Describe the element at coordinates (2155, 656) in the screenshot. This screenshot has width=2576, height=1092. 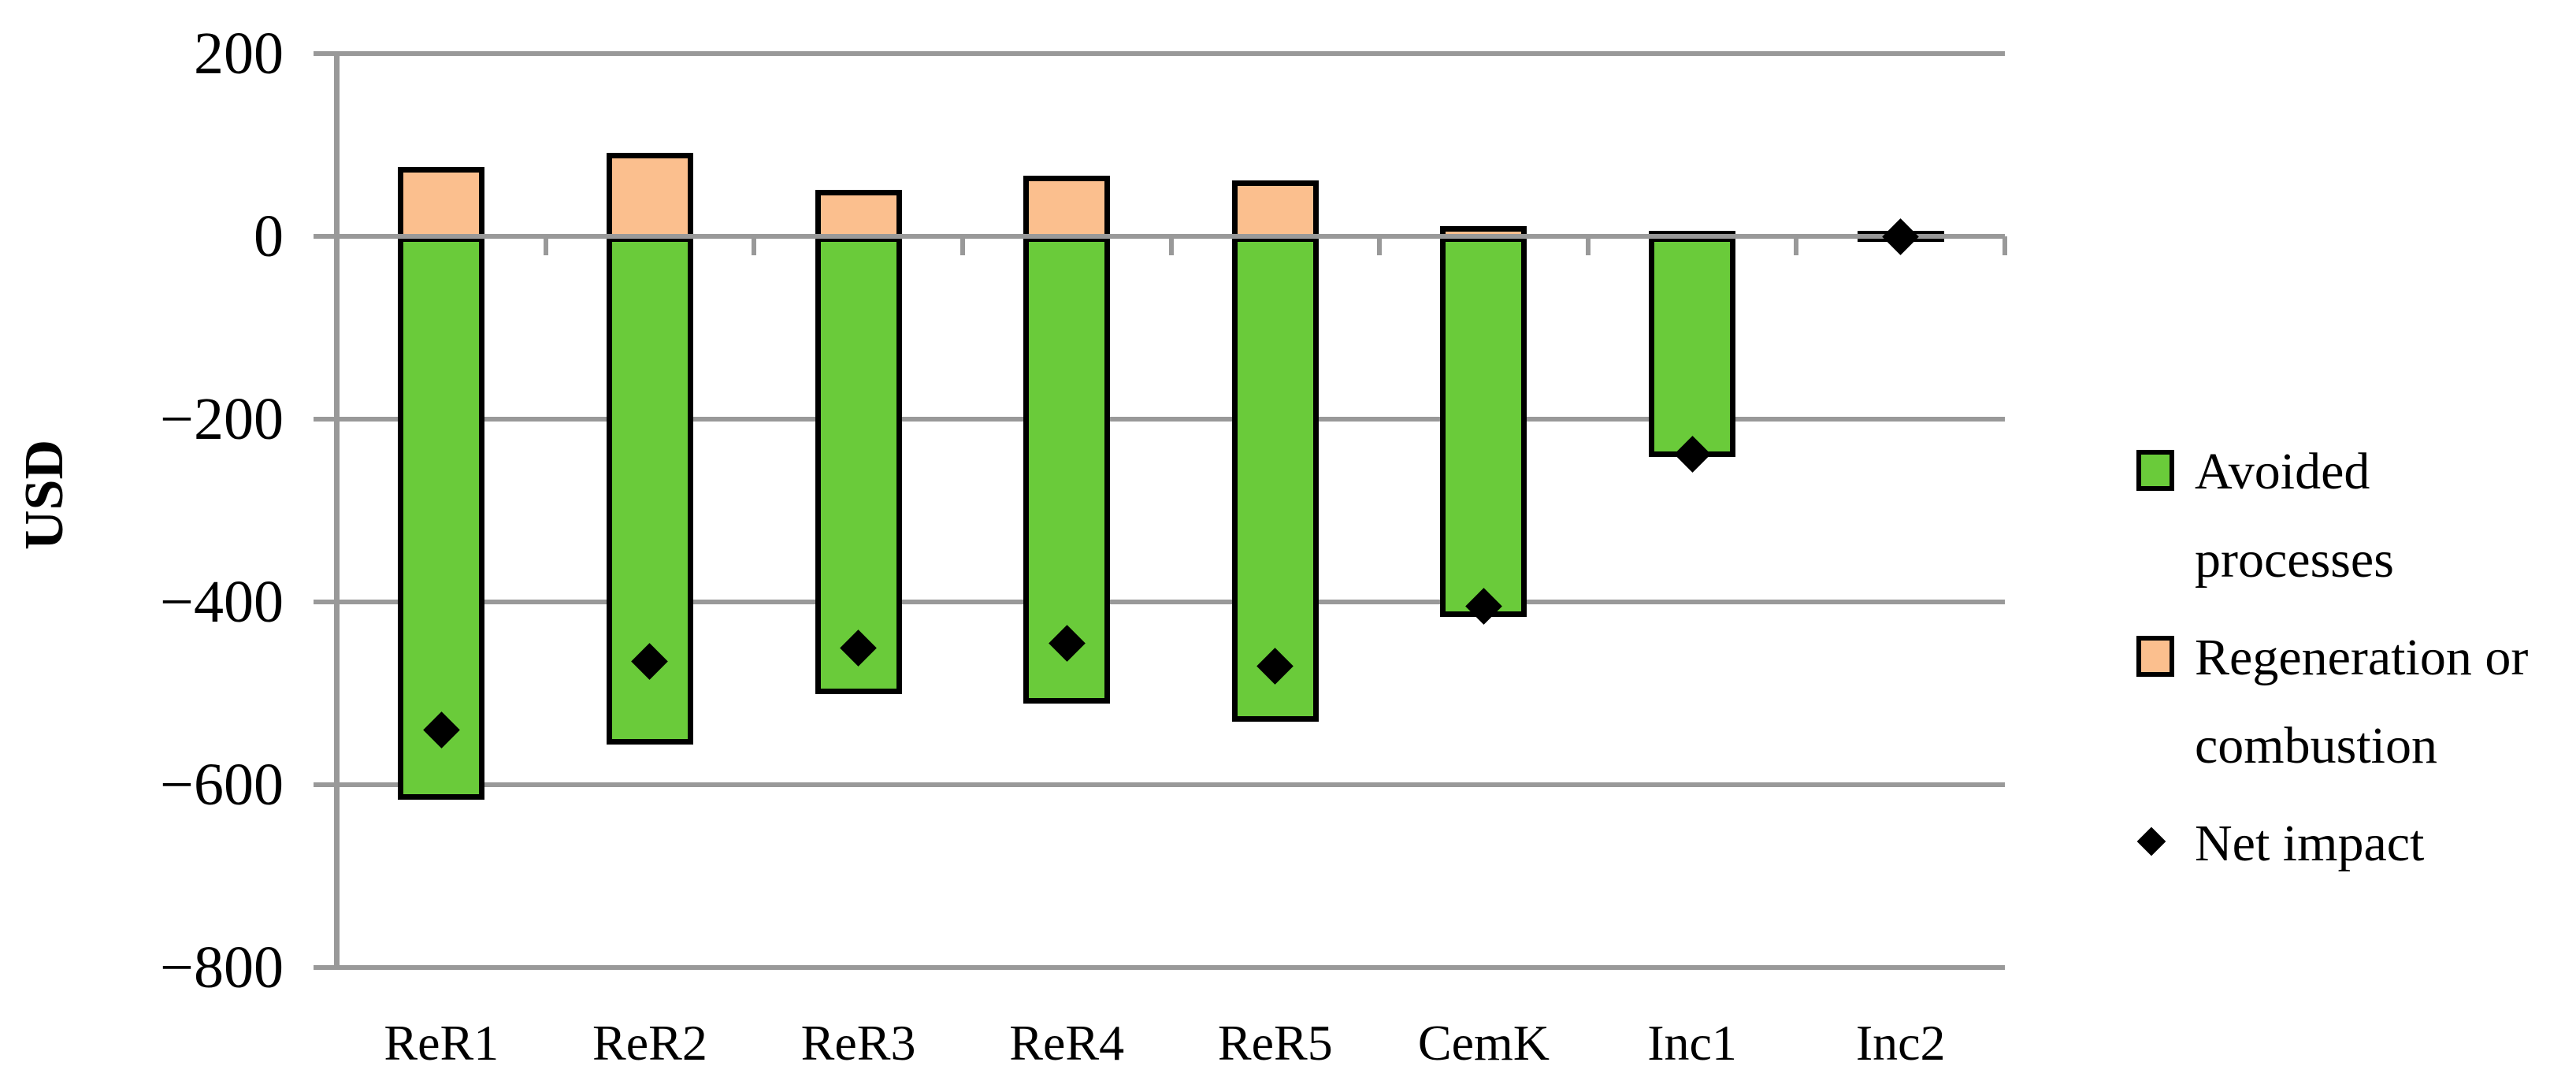
I see `regeneration-or-combustion-swatch-icon` at that location.